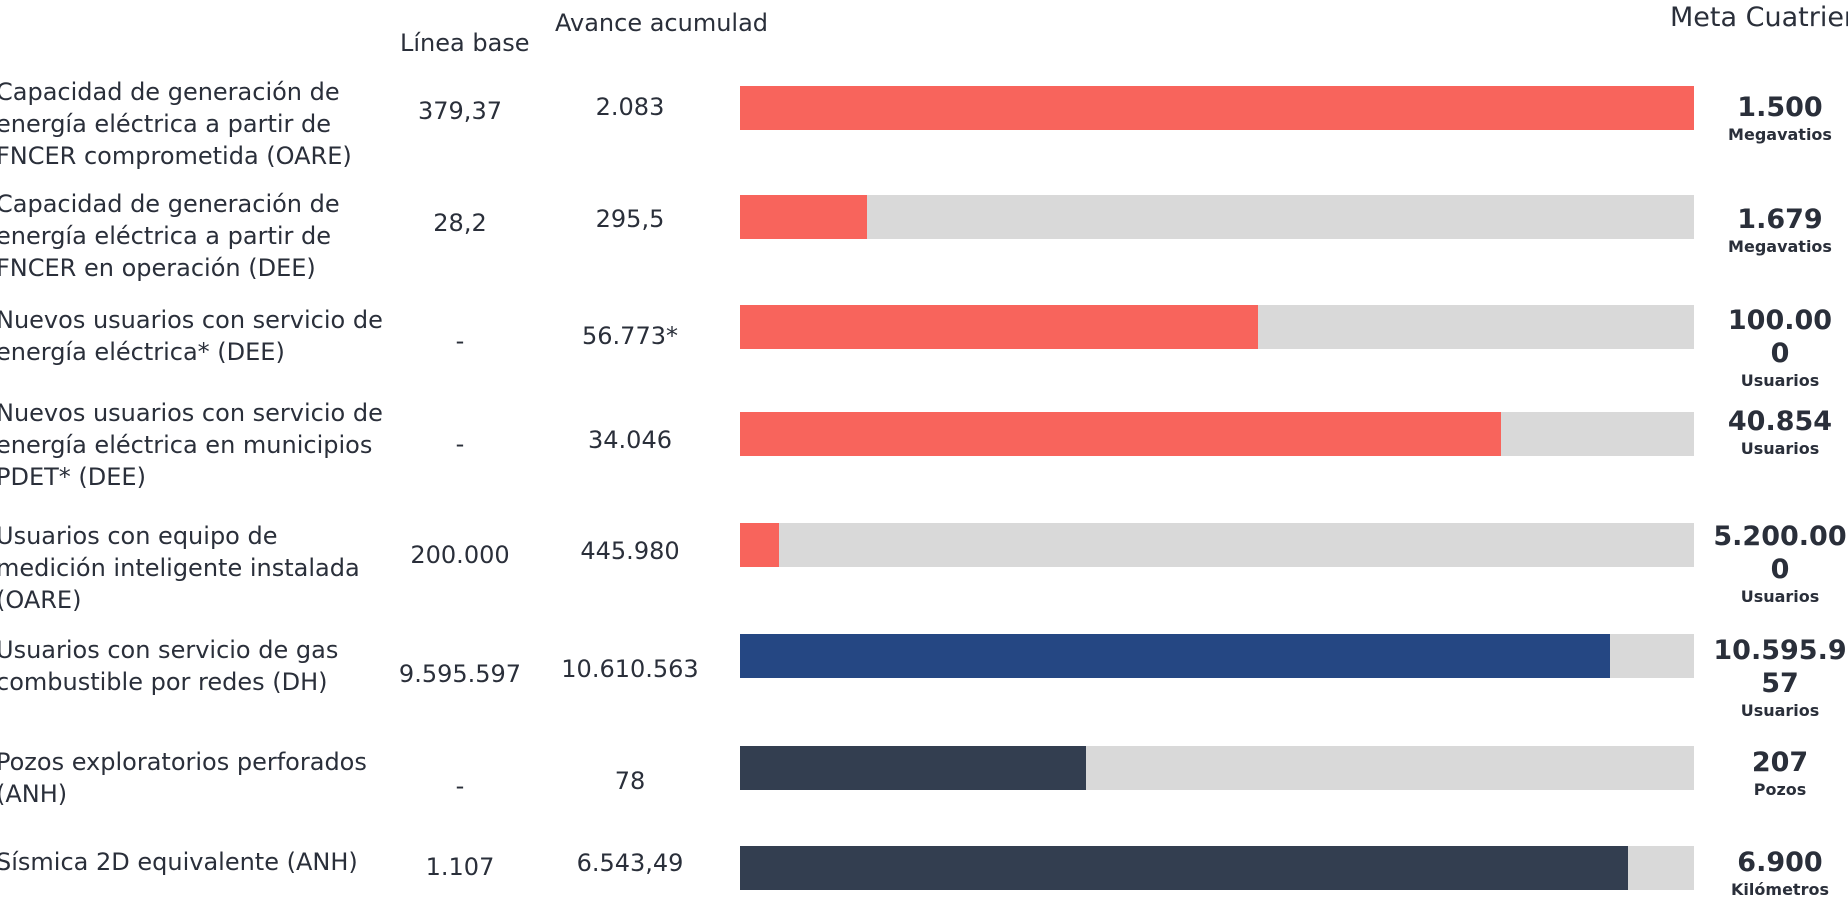 The image size is (1848, 906). I want to click on linea-base-value: 9.595.597, so click(460, 674).